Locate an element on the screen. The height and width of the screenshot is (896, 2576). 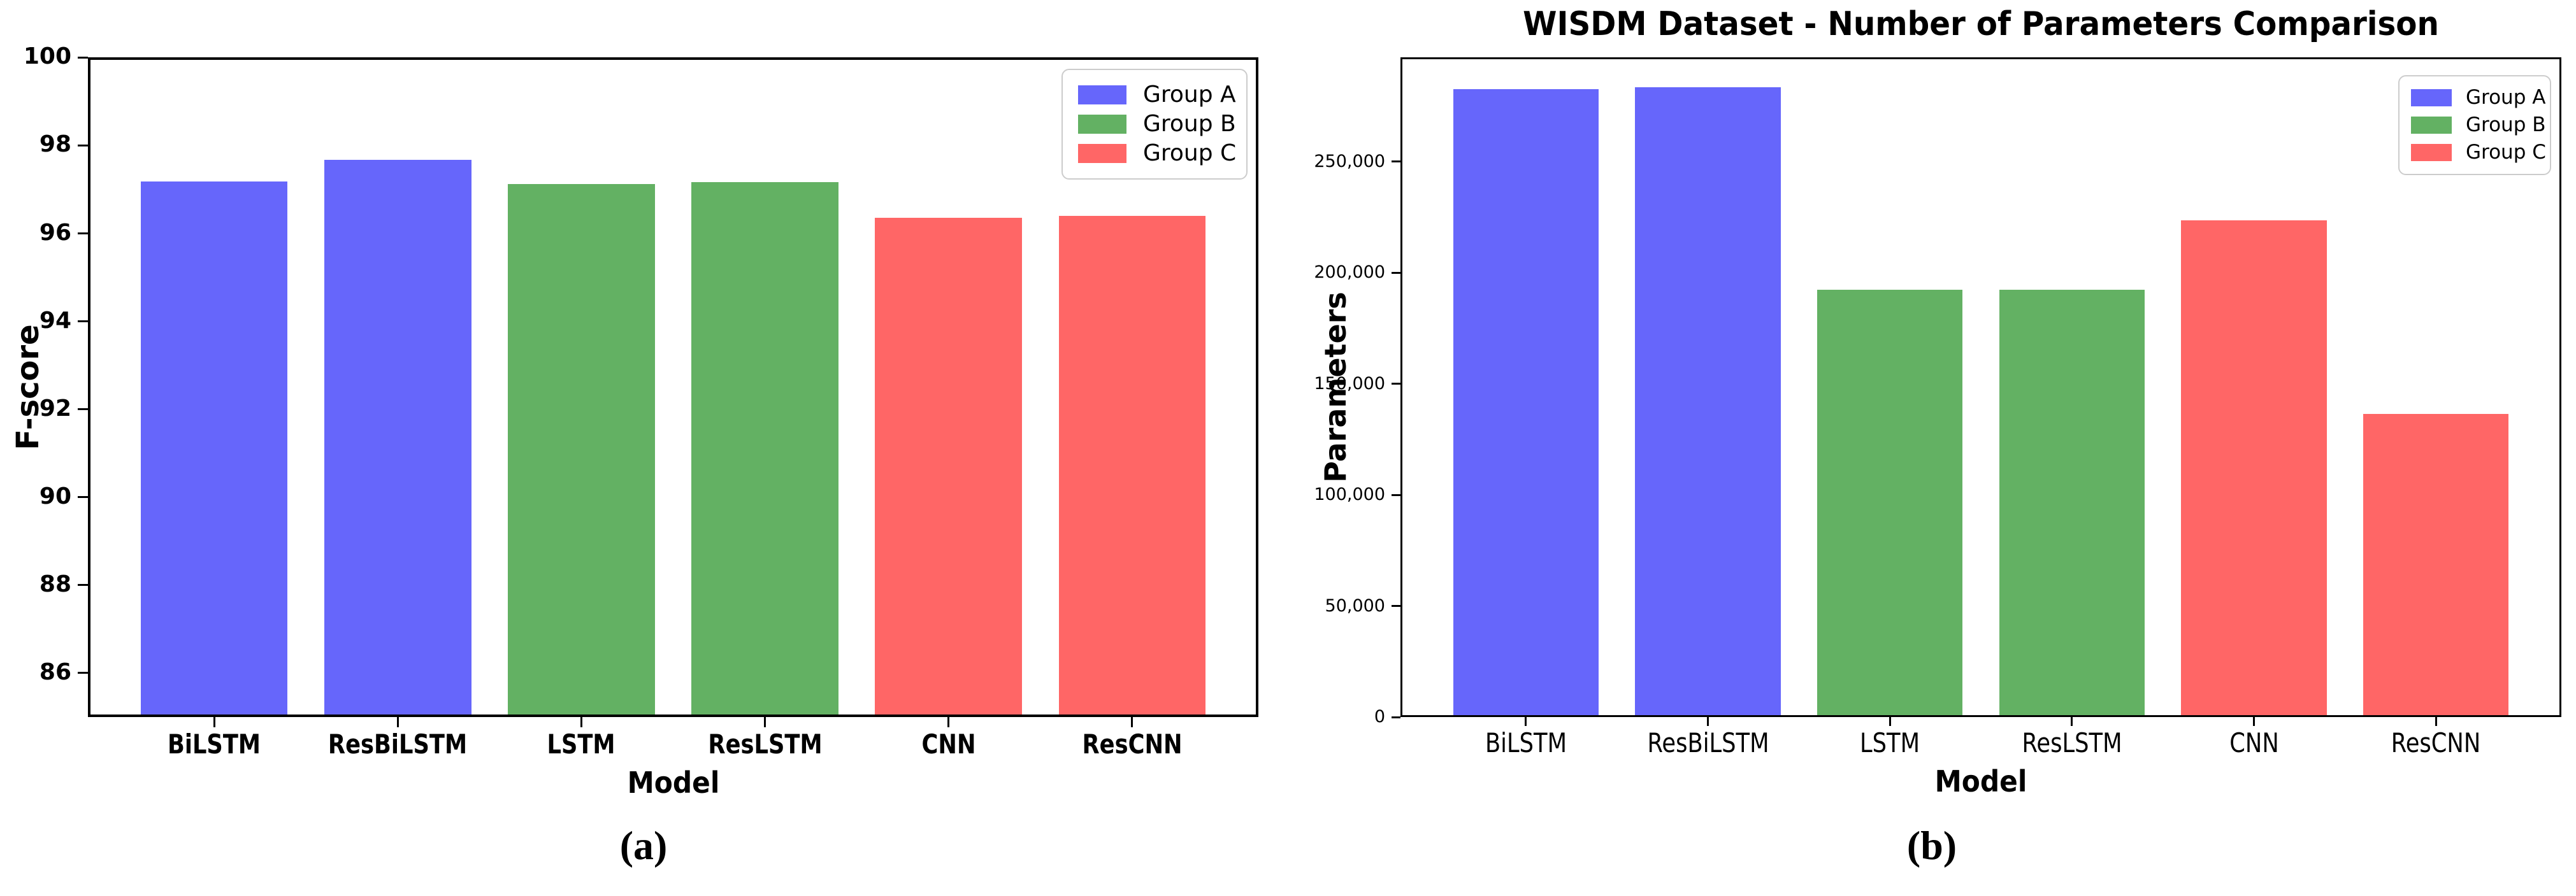
y-axis-label: F-score is located at coordinates (28, 387).